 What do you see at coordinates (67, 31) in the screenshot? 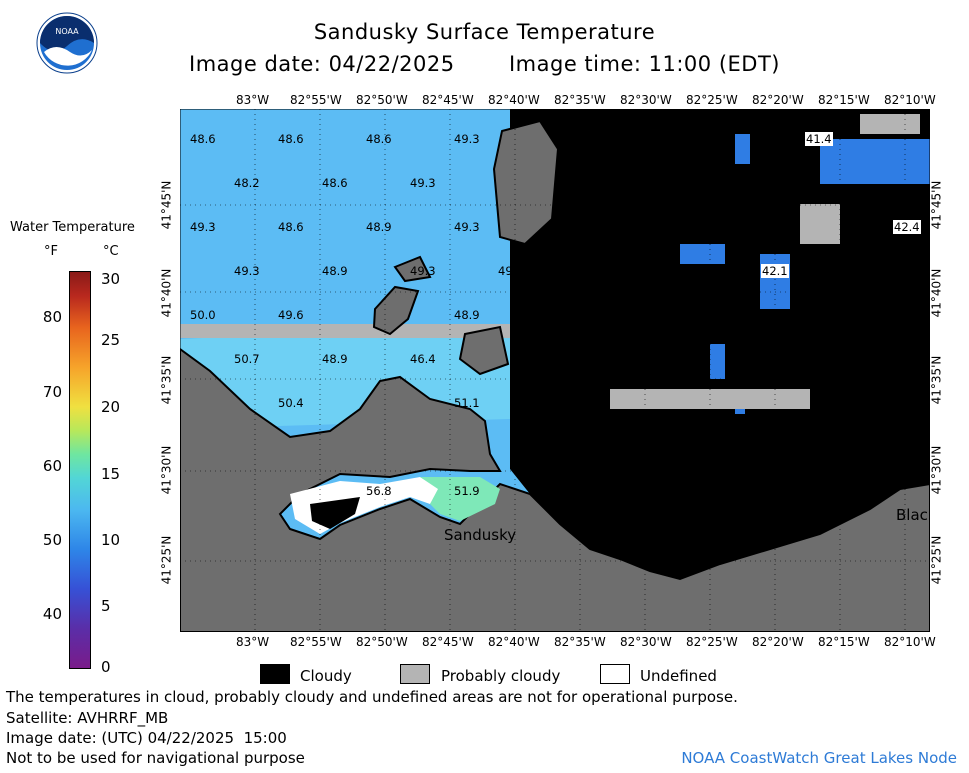
I see `logo-text: NOAA` at bounding box center [67, 31].